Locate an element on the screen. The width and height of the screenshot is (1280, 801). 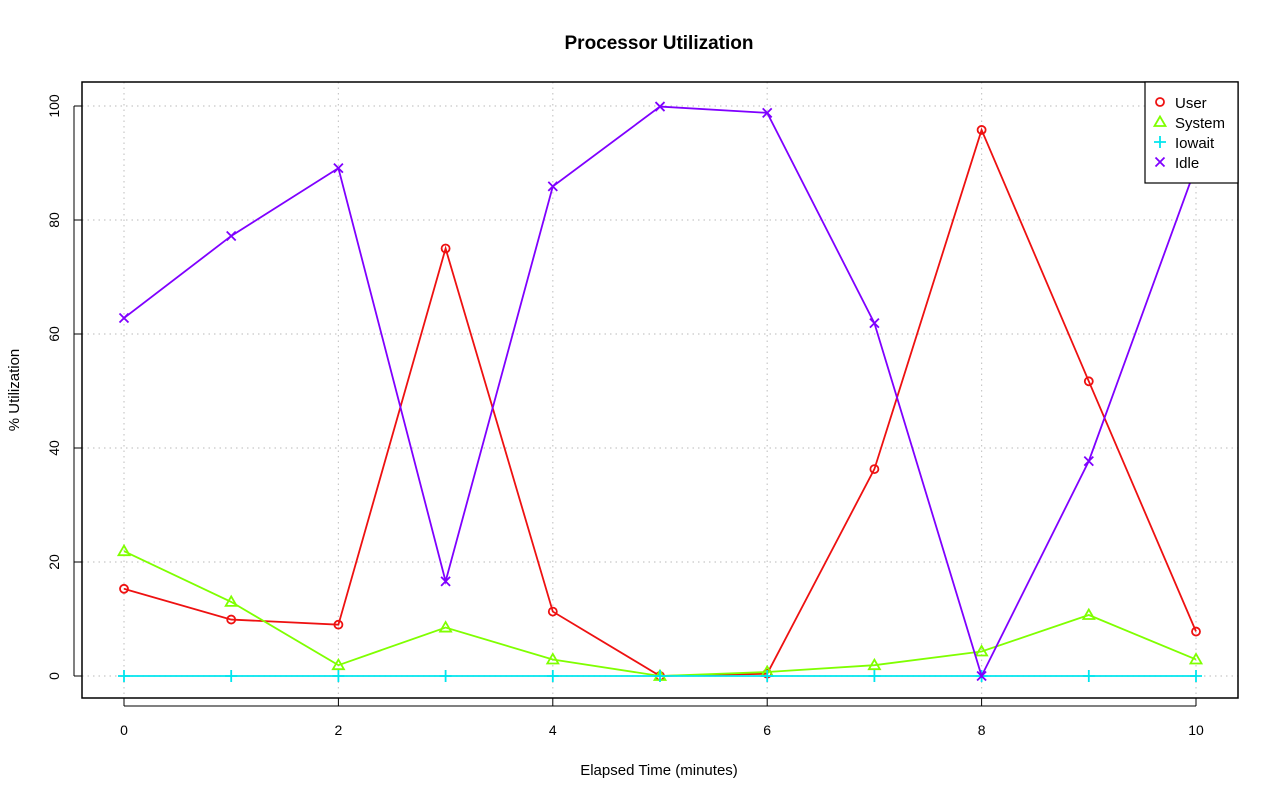
y-tick-label: 80 is located at coordinates (54, 220).